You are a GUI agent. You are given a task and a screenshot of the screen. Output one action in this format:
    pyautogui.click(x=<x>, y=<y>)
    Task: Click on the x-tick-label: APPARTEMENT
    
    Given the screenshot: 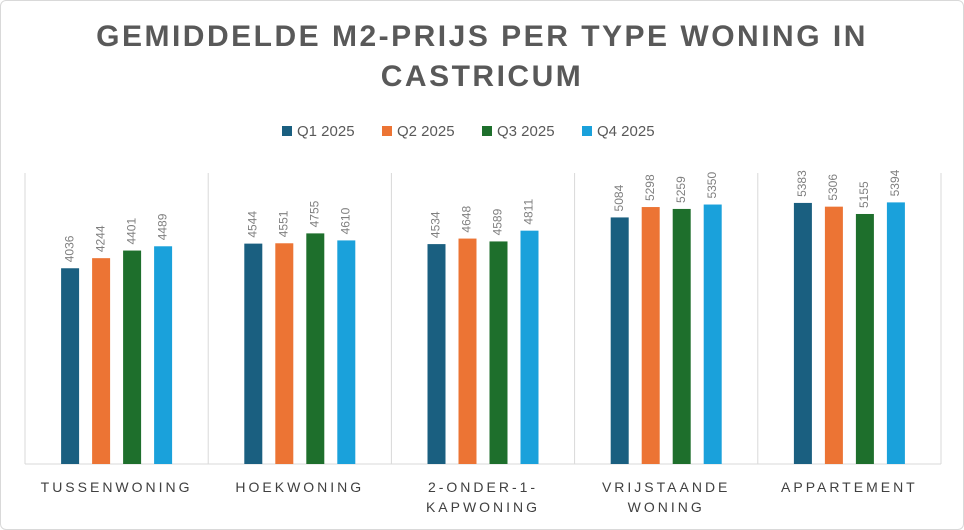 What is the action you would take?
    pyautogui.click(x=849, y=487)
    